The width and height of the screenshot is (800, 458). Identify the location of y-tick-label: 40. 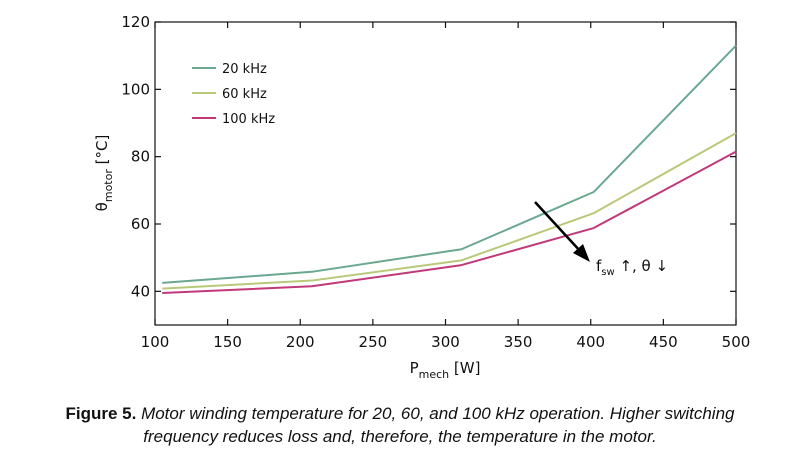
(140, 291).